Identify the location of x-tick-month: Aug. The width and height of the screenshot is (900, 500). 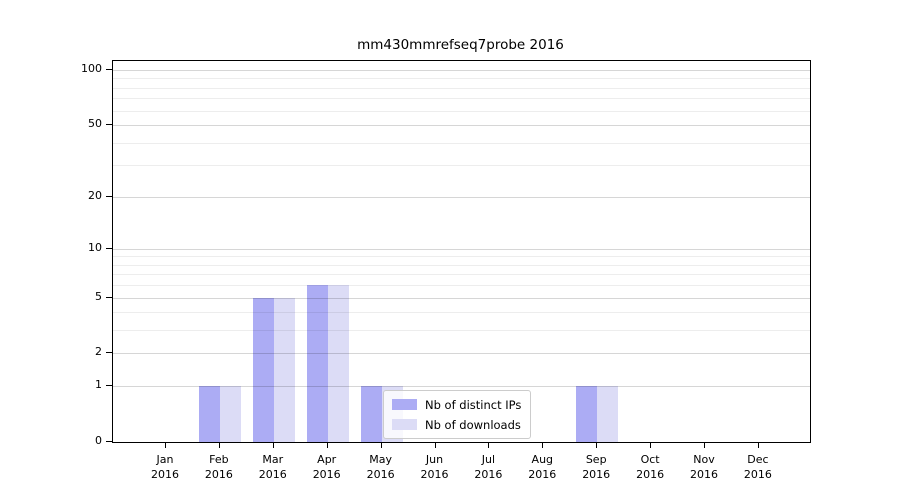
(542, 459).